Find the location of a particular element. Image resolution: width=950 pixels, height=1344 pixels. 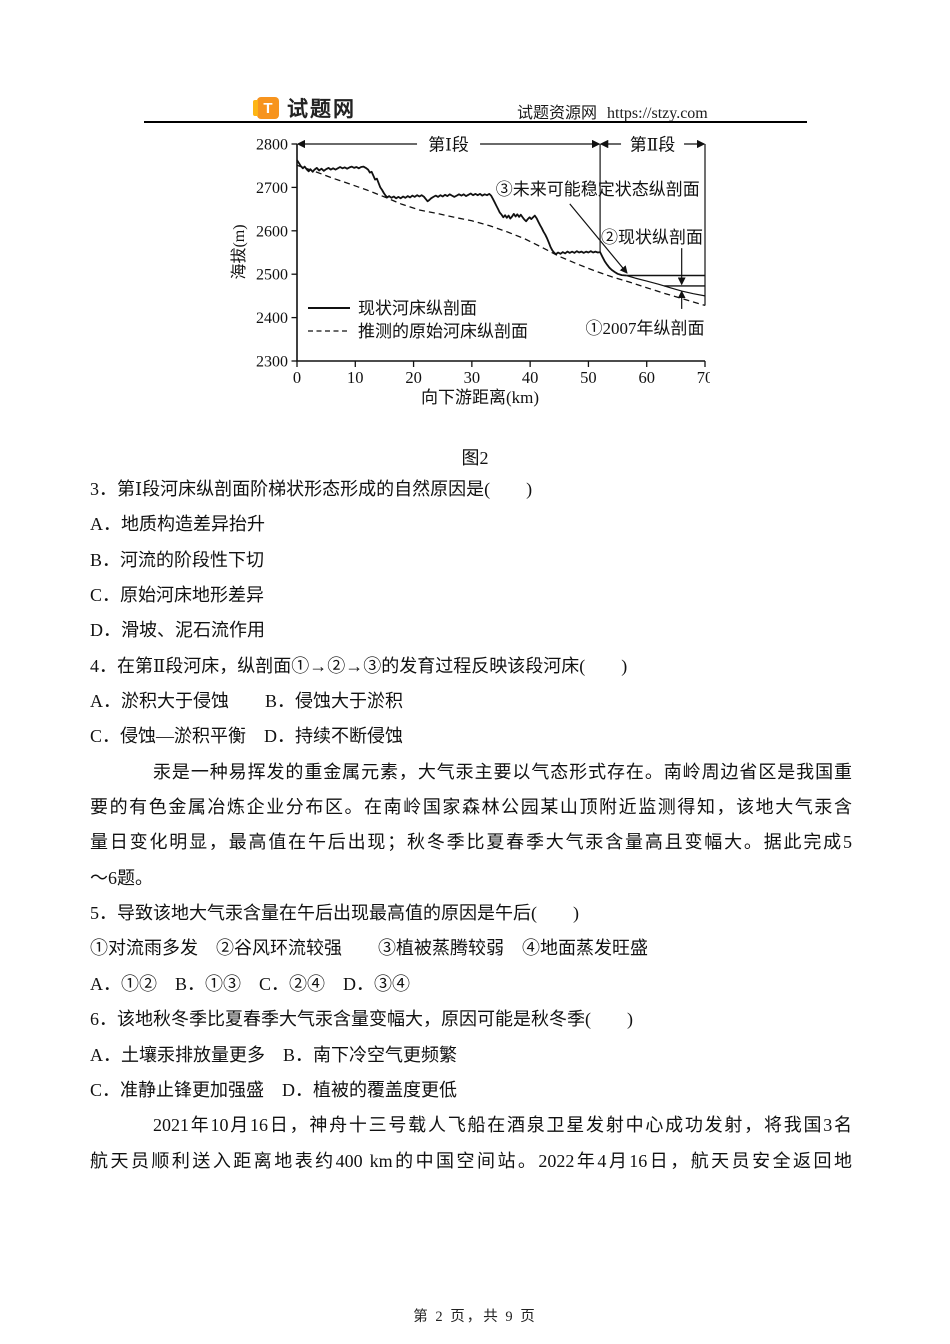

y-tick-label: 2400 is located at coordinates (272, 318).